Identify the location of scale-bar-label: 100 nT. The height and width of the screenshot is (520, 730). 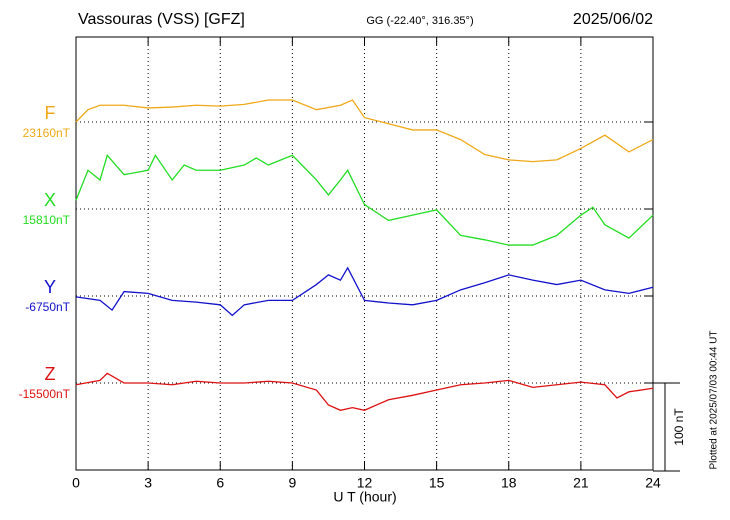
(679, 427).